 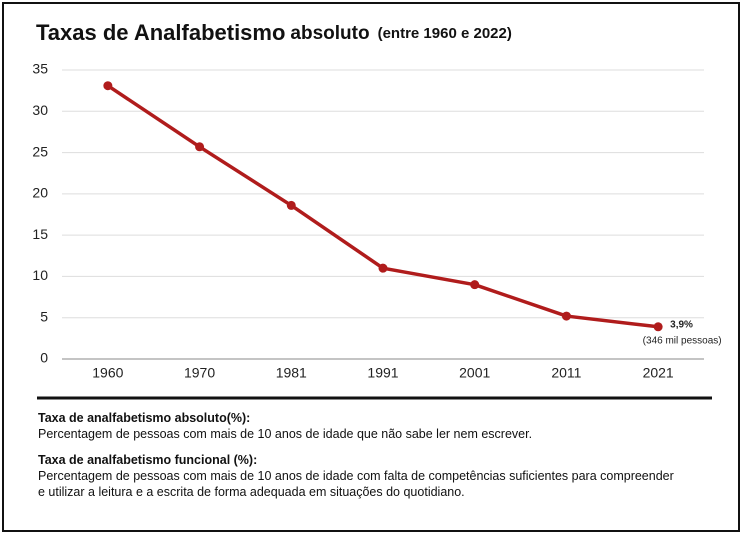 I want to click on x-tick-label: 2021, so click(x=658, y=373).